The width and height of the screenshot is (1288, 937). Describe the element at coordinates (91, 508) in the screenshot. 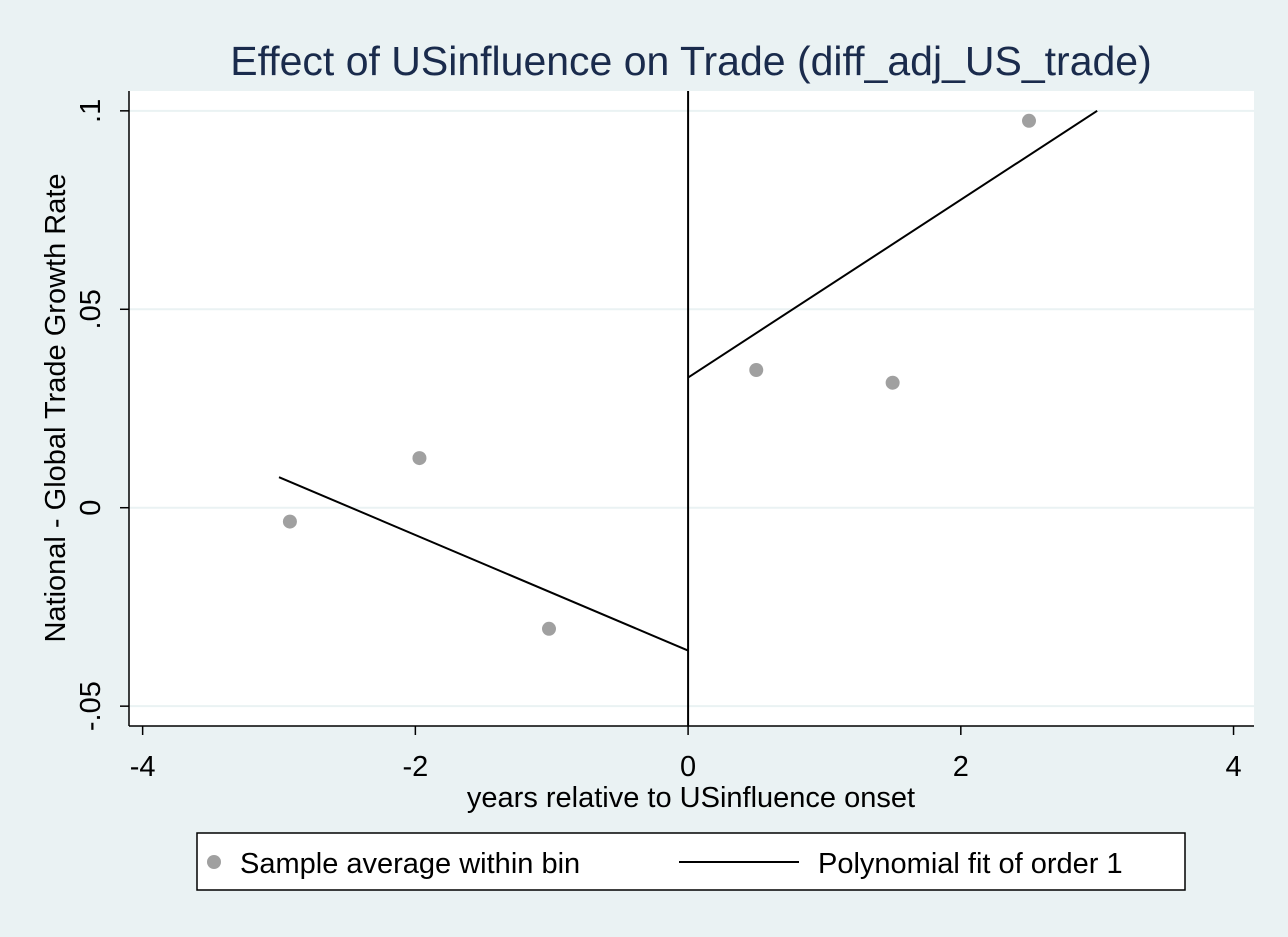

I see `y-tick-label-1: 0` at that location.